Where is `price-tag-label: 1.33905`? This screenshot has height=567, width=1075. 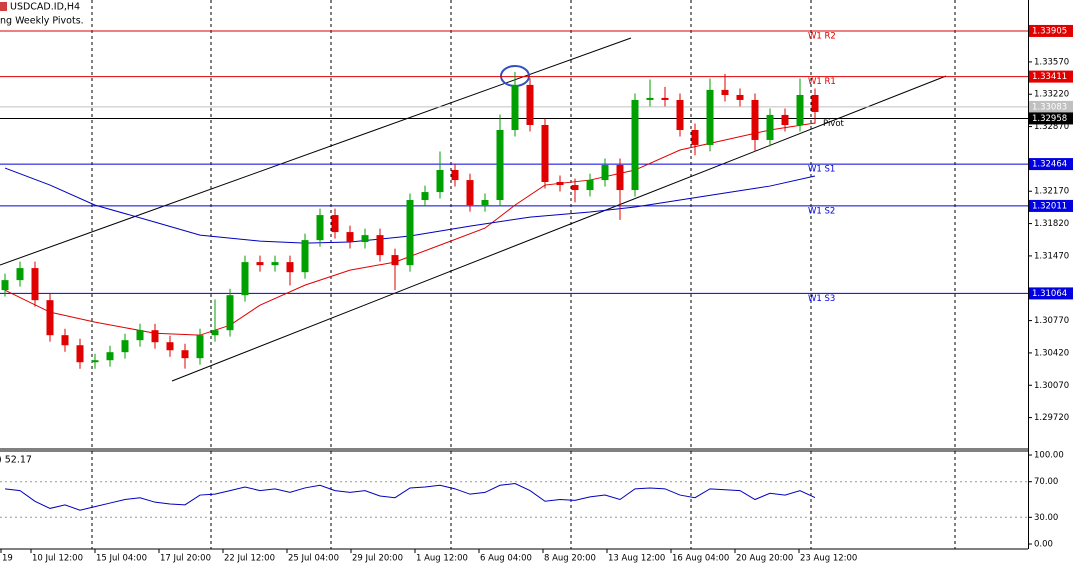 price-tag-label: 1.33905 is located at coordinates (1049, 31).